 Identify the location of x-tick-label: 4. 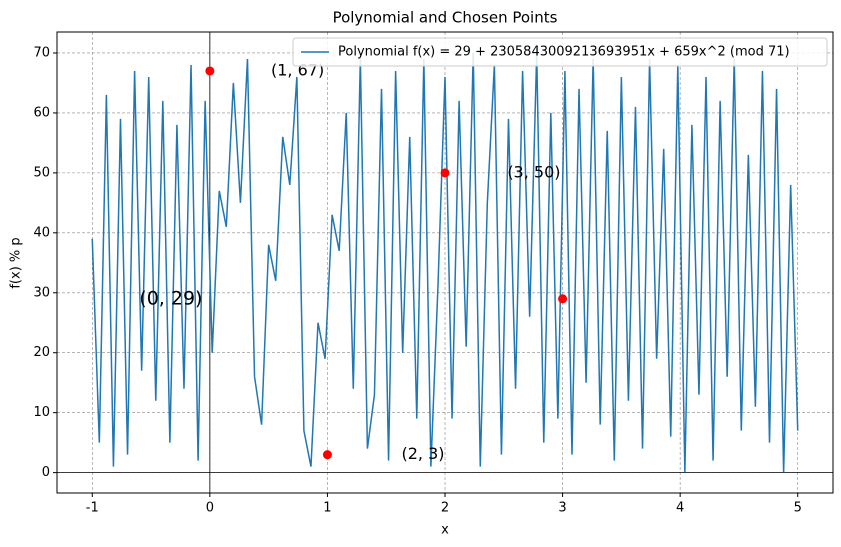
(680, 508).